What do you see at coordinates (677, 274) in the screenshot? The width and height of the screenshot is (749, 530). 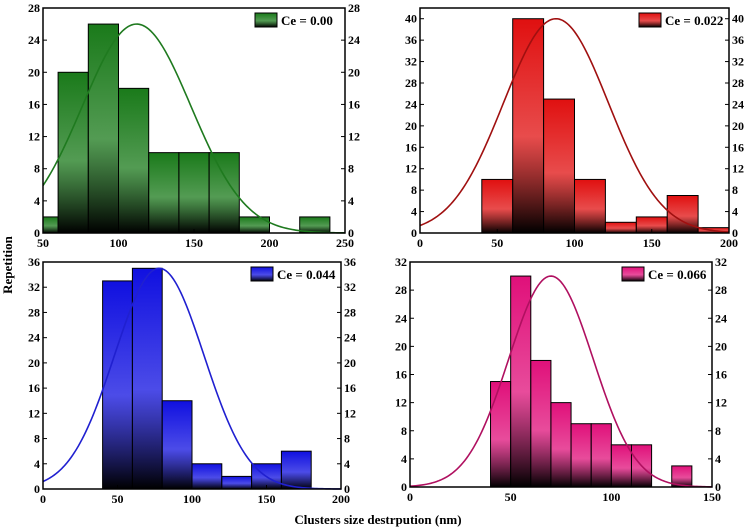 I see `legend-label: Ce = 0.066` at bounding box center [677, 274].